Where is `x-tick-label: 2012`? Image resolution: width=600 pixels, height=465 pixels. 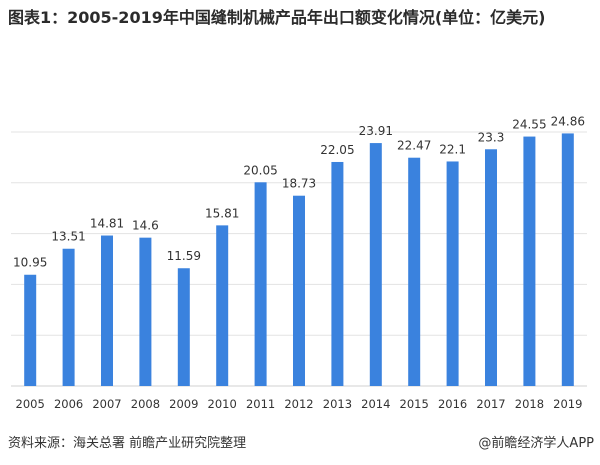 x-tick-label: 2012 is located at coordinates (298, 404).